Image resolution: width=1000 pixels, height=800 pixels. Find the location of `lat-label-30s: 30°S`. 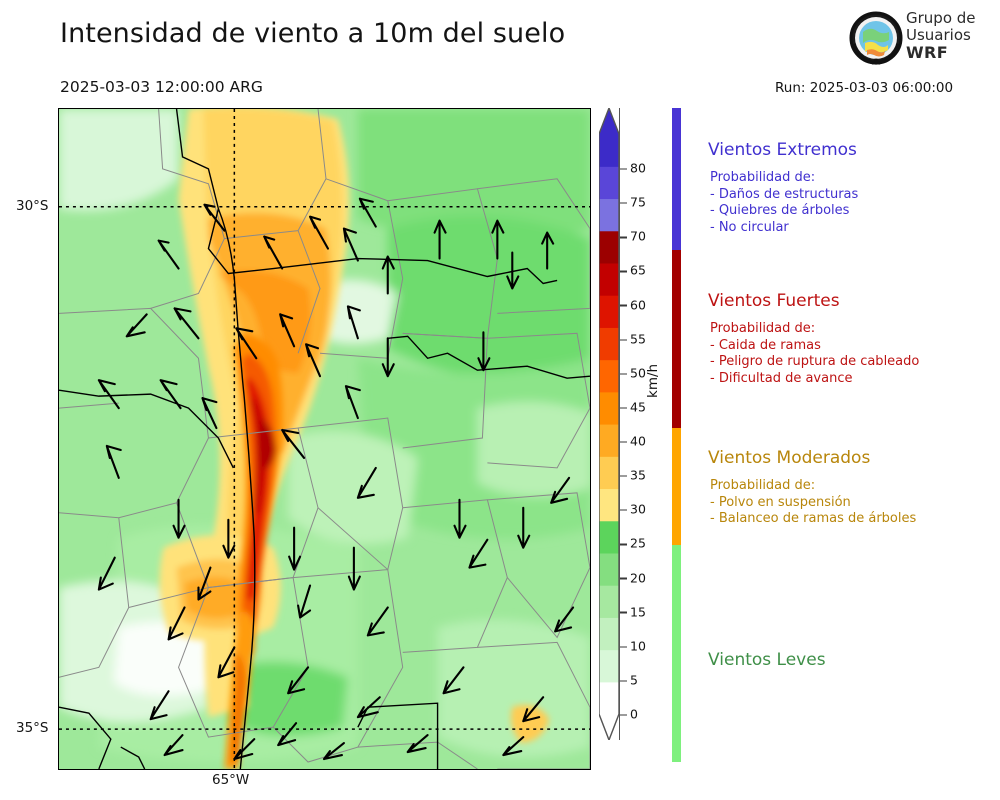

lat-label-30s: 30°S is located at coordinates (32, 206).